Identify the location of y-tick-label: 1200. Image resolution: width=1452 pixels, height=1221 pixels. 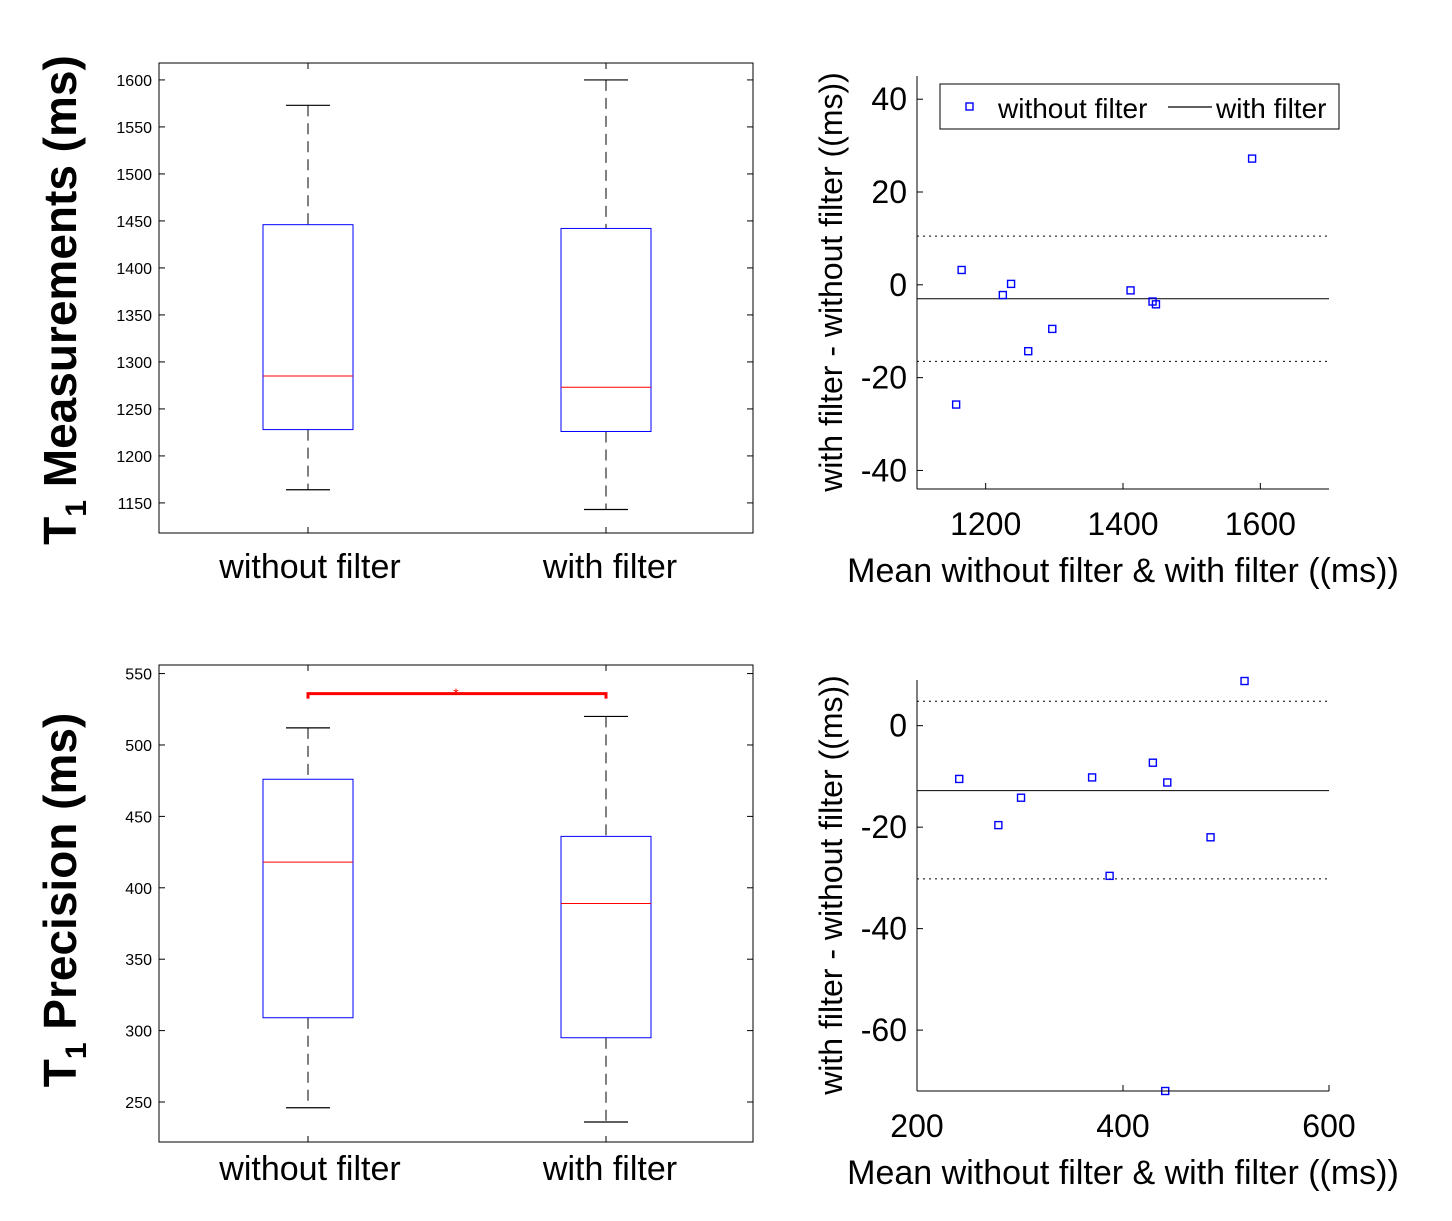
(134, 457).